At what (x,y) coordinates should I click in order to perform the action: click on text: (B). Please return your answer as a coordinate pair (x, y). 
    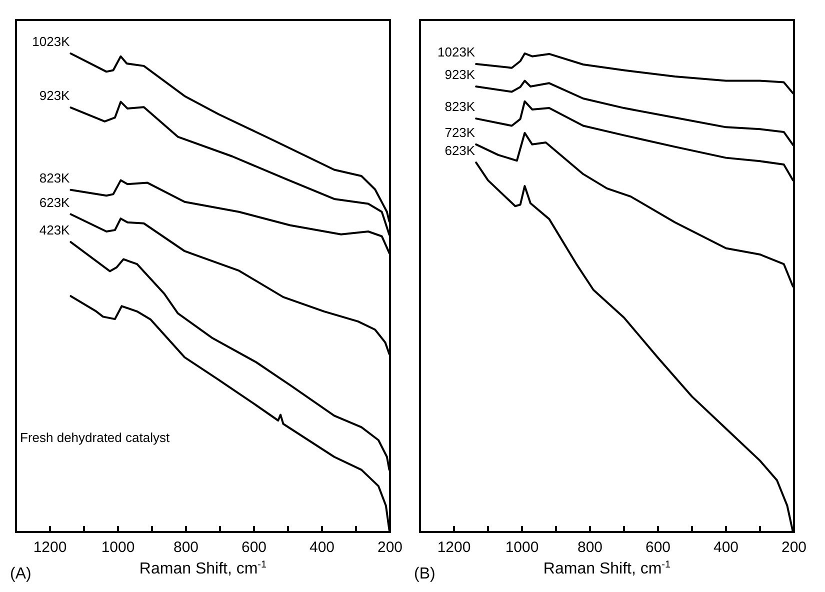
    Looking at the image, I should click on (425, 574).